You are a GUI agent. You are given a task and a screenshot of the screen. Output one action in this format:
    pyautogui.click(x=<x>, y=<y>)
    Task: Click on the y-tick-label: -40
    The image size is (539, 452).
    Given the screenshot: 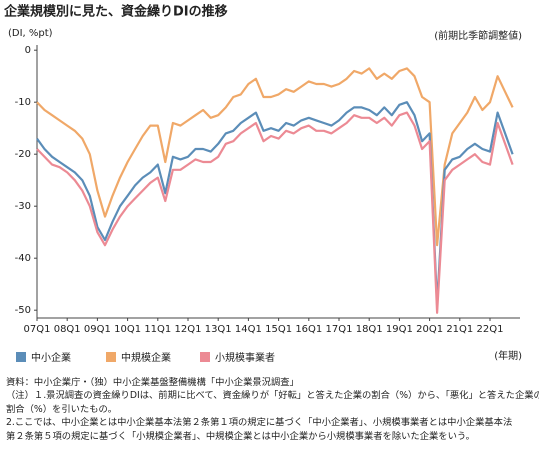 What is the action you would take?
    pyautogui.click(x=23, y=258)
    